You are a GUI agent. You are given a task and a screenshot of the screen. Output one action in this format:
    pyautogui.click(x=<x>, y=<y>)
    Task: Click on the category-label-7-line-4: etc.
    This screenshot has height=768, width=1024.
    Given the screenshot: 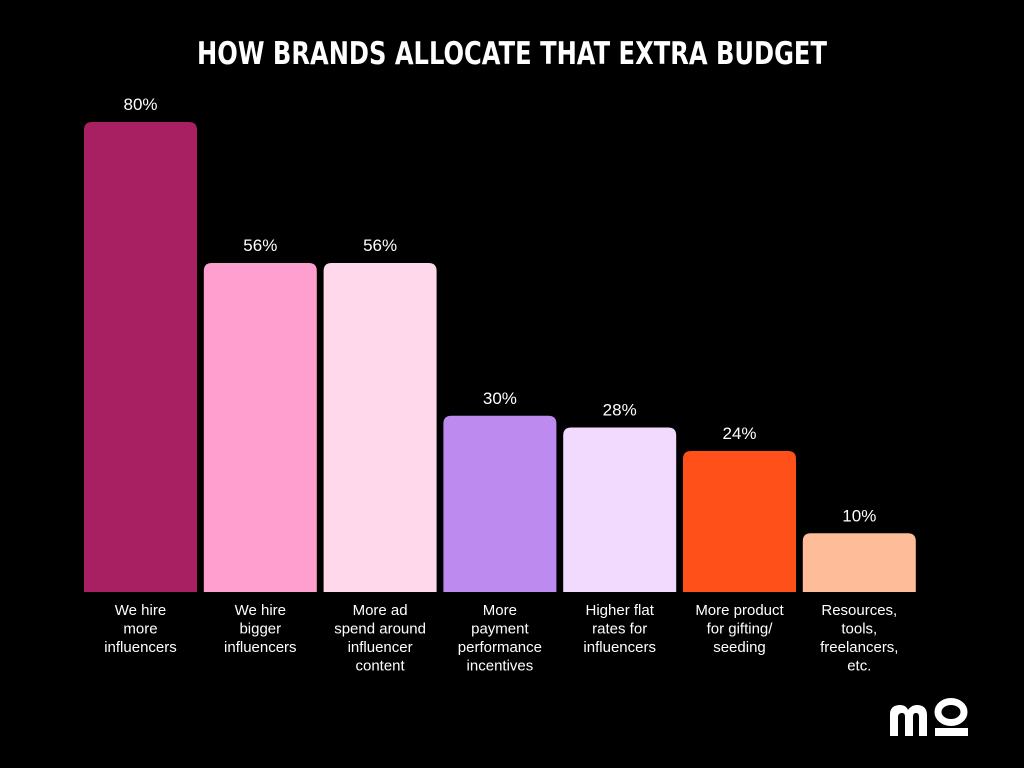 What is the action you would take?
    pyautogui.click(x=859, y=666)
    